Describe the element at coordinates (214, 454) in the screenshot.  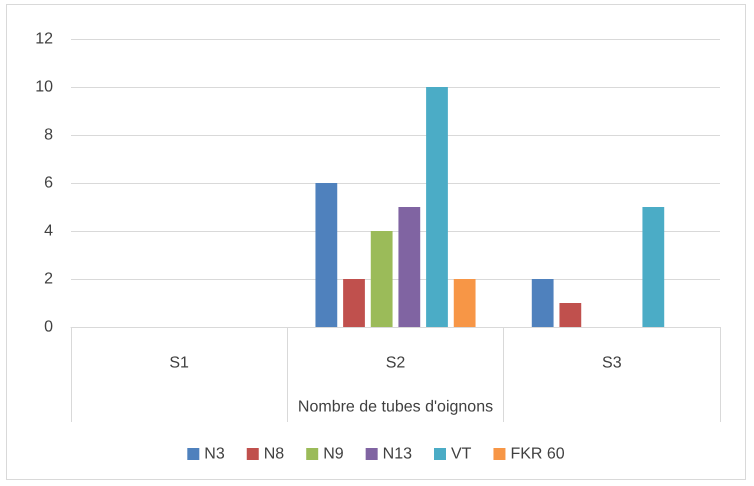
I see `legend-label: N3` at that location.